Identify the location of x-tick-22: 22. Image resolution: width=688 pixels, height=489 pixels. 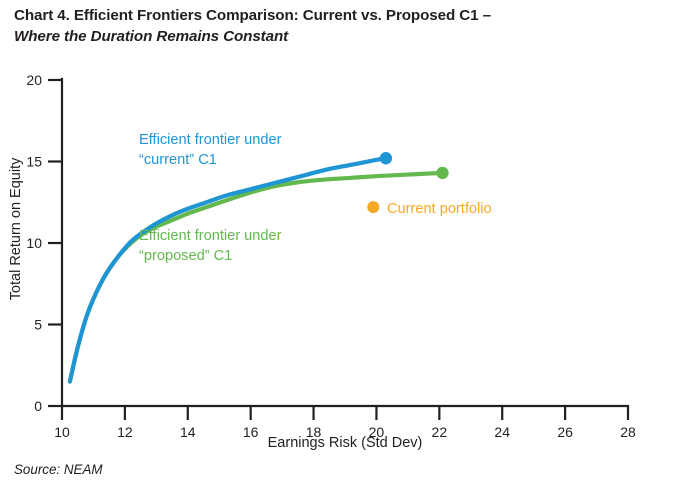
(440, 423).